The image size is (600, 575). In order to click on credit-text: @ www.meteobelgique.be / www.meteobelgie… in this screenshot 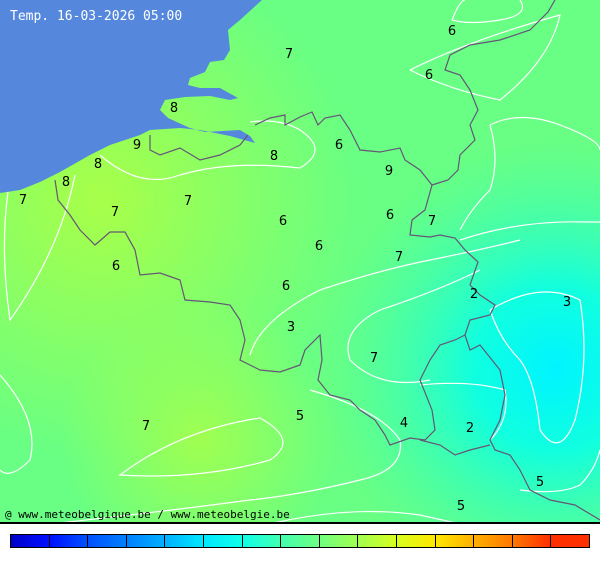, I will do `click(147, 514)`.